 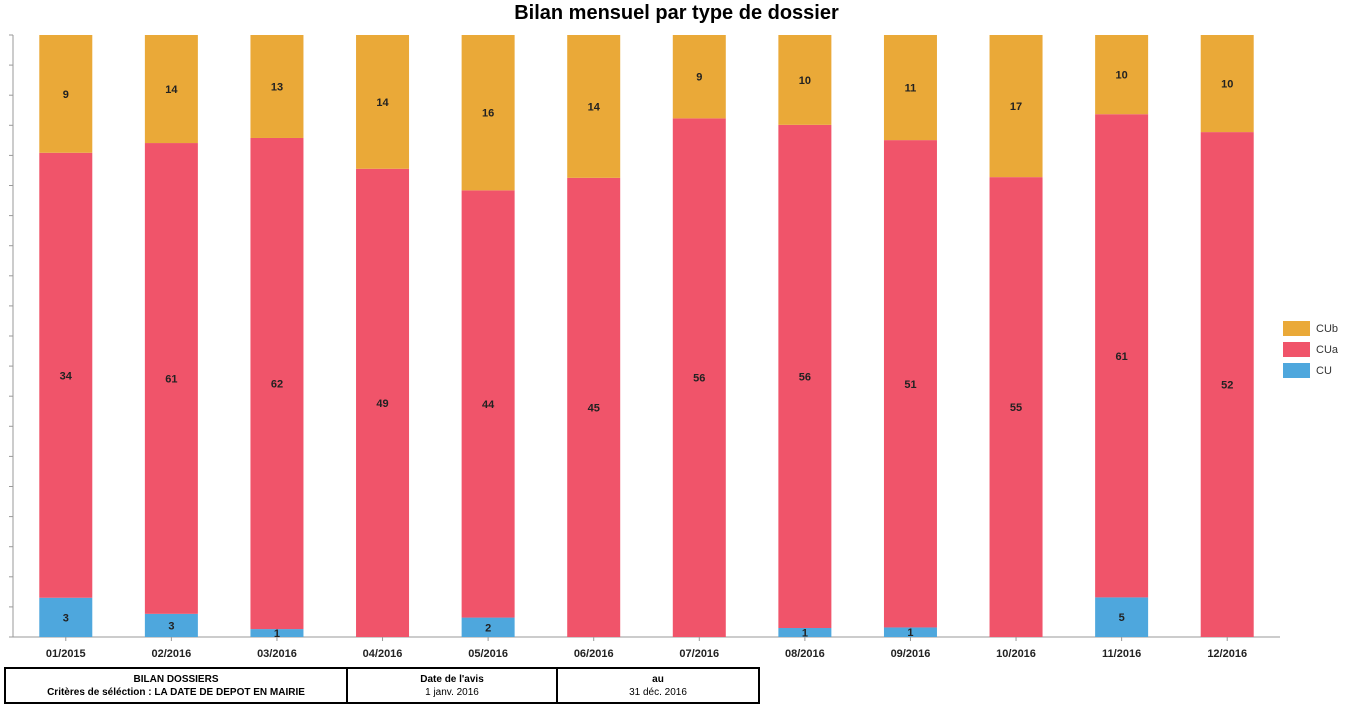 What do you see at coordinates (1327, 328) in the screenshot?
I see `legend-label-cub: CUb` at bounding box center [1327, 328].